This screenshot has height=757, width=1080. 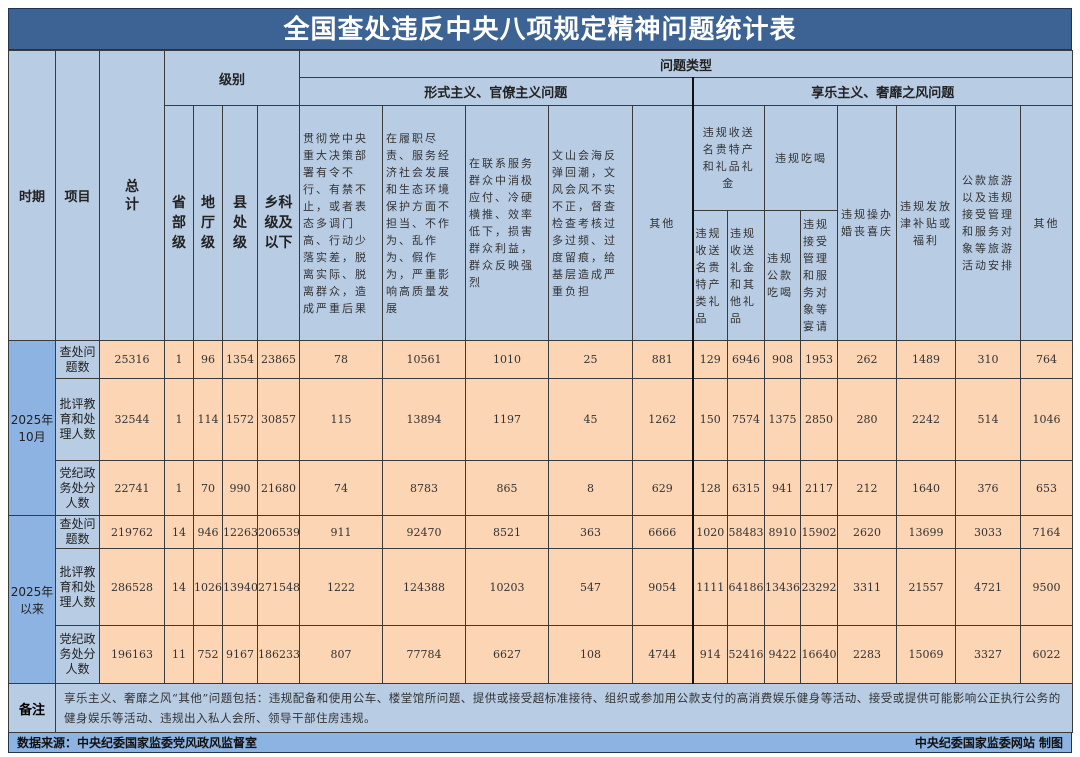 What do you see at coordinates (783, 654) in the screenshot?
I see `value-cell: 9422` at bounding box center [783, 654].